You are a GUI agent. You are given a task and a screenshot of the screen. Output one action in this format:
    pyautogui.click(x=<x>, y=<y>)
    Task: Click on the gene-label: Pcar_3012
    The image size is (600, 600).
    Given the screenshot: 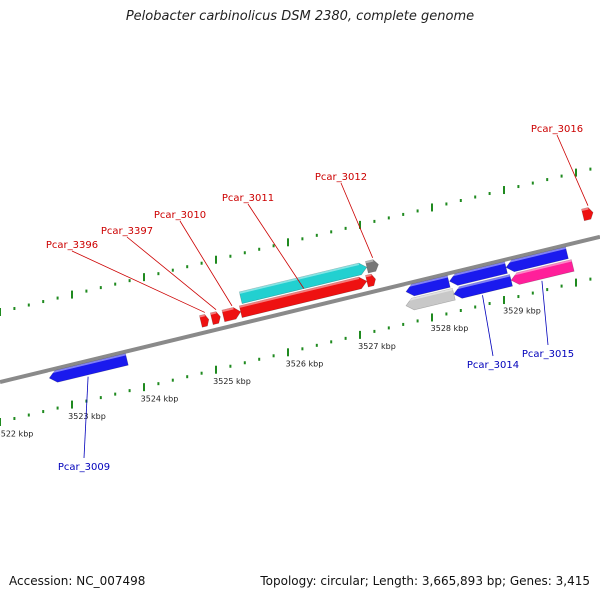 What is the action you would take?
    pyautogui.click(x=341, y=177)
    